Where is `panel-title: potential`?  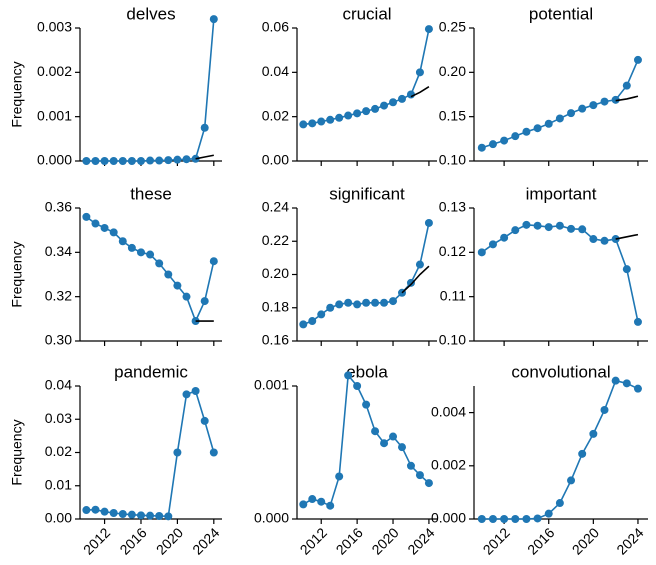
panel-title: potential is located at coordinates (561, 13).